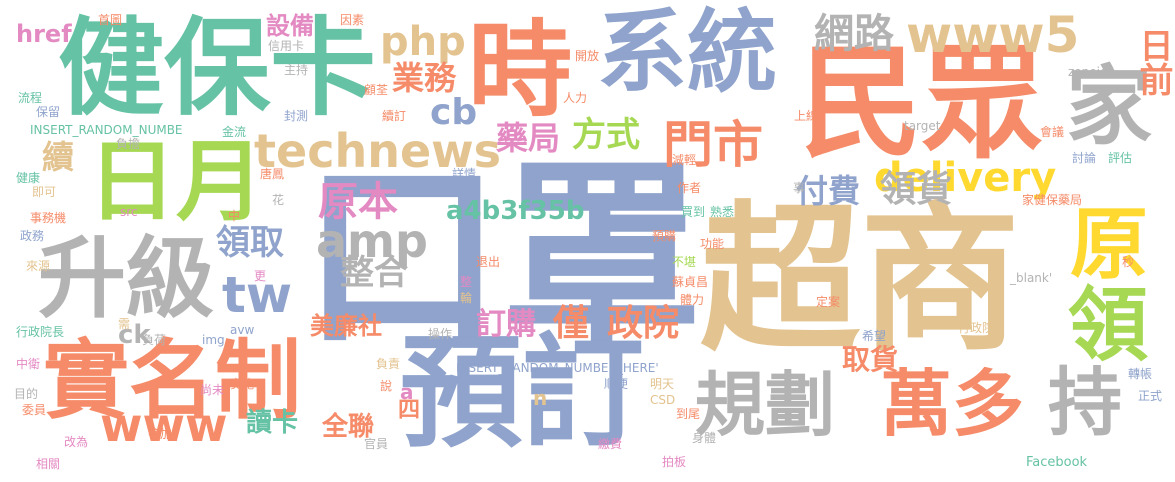  What do you see at coordinates (76, 442) in the screenshot?
I see `word-small: 改為` at bounding box center [76, 442].